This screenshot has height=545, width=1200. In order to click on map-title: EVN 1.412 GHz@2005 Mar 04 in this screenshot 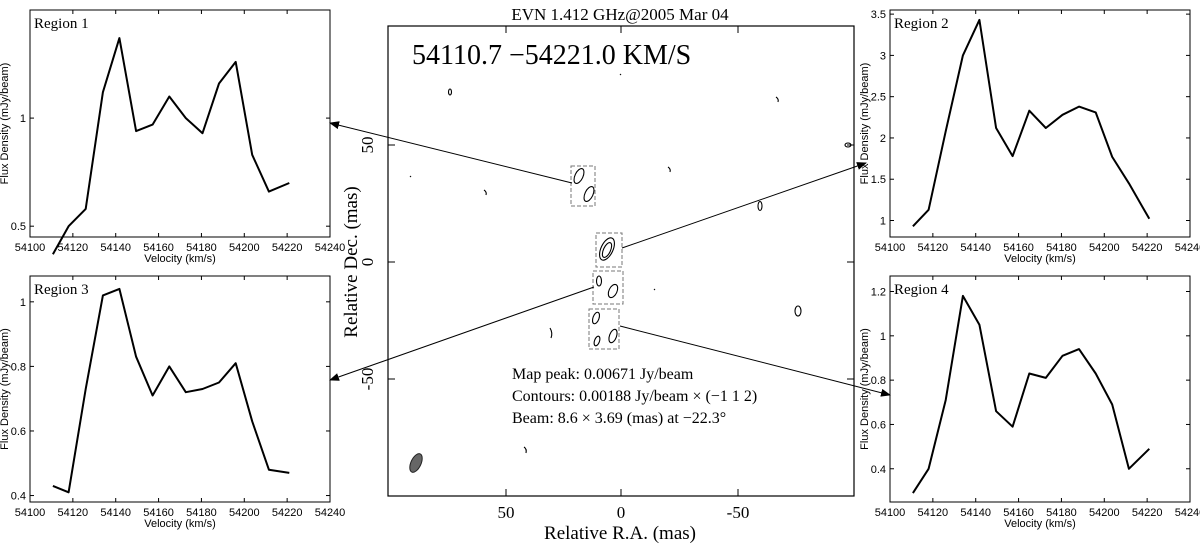, I will do `click(620, 14)`.